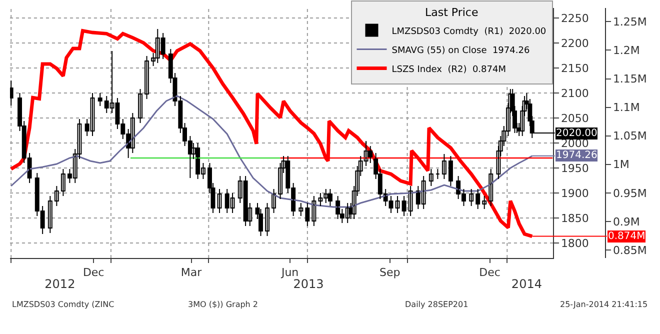 The width and height of the screenshot is (660, 334). What do you see at coordinates (574, 218) in the screenshot?
I see `y-tick-label: 1850` at bounding box center [574, 218].